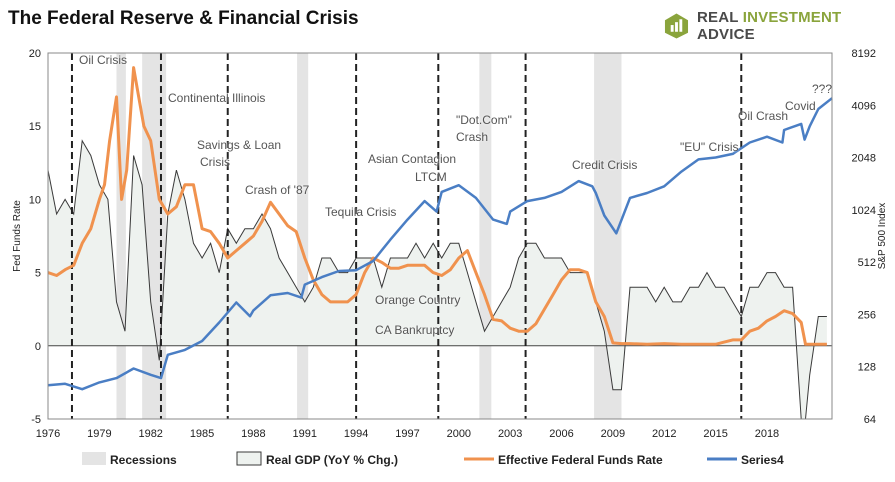 The height and width of the screenshot is (482, 895). What do you see at coordinates (417, 300) in the screenshot?
I see `chart-annotation: Orange Country` at bounding box center [417, 300].